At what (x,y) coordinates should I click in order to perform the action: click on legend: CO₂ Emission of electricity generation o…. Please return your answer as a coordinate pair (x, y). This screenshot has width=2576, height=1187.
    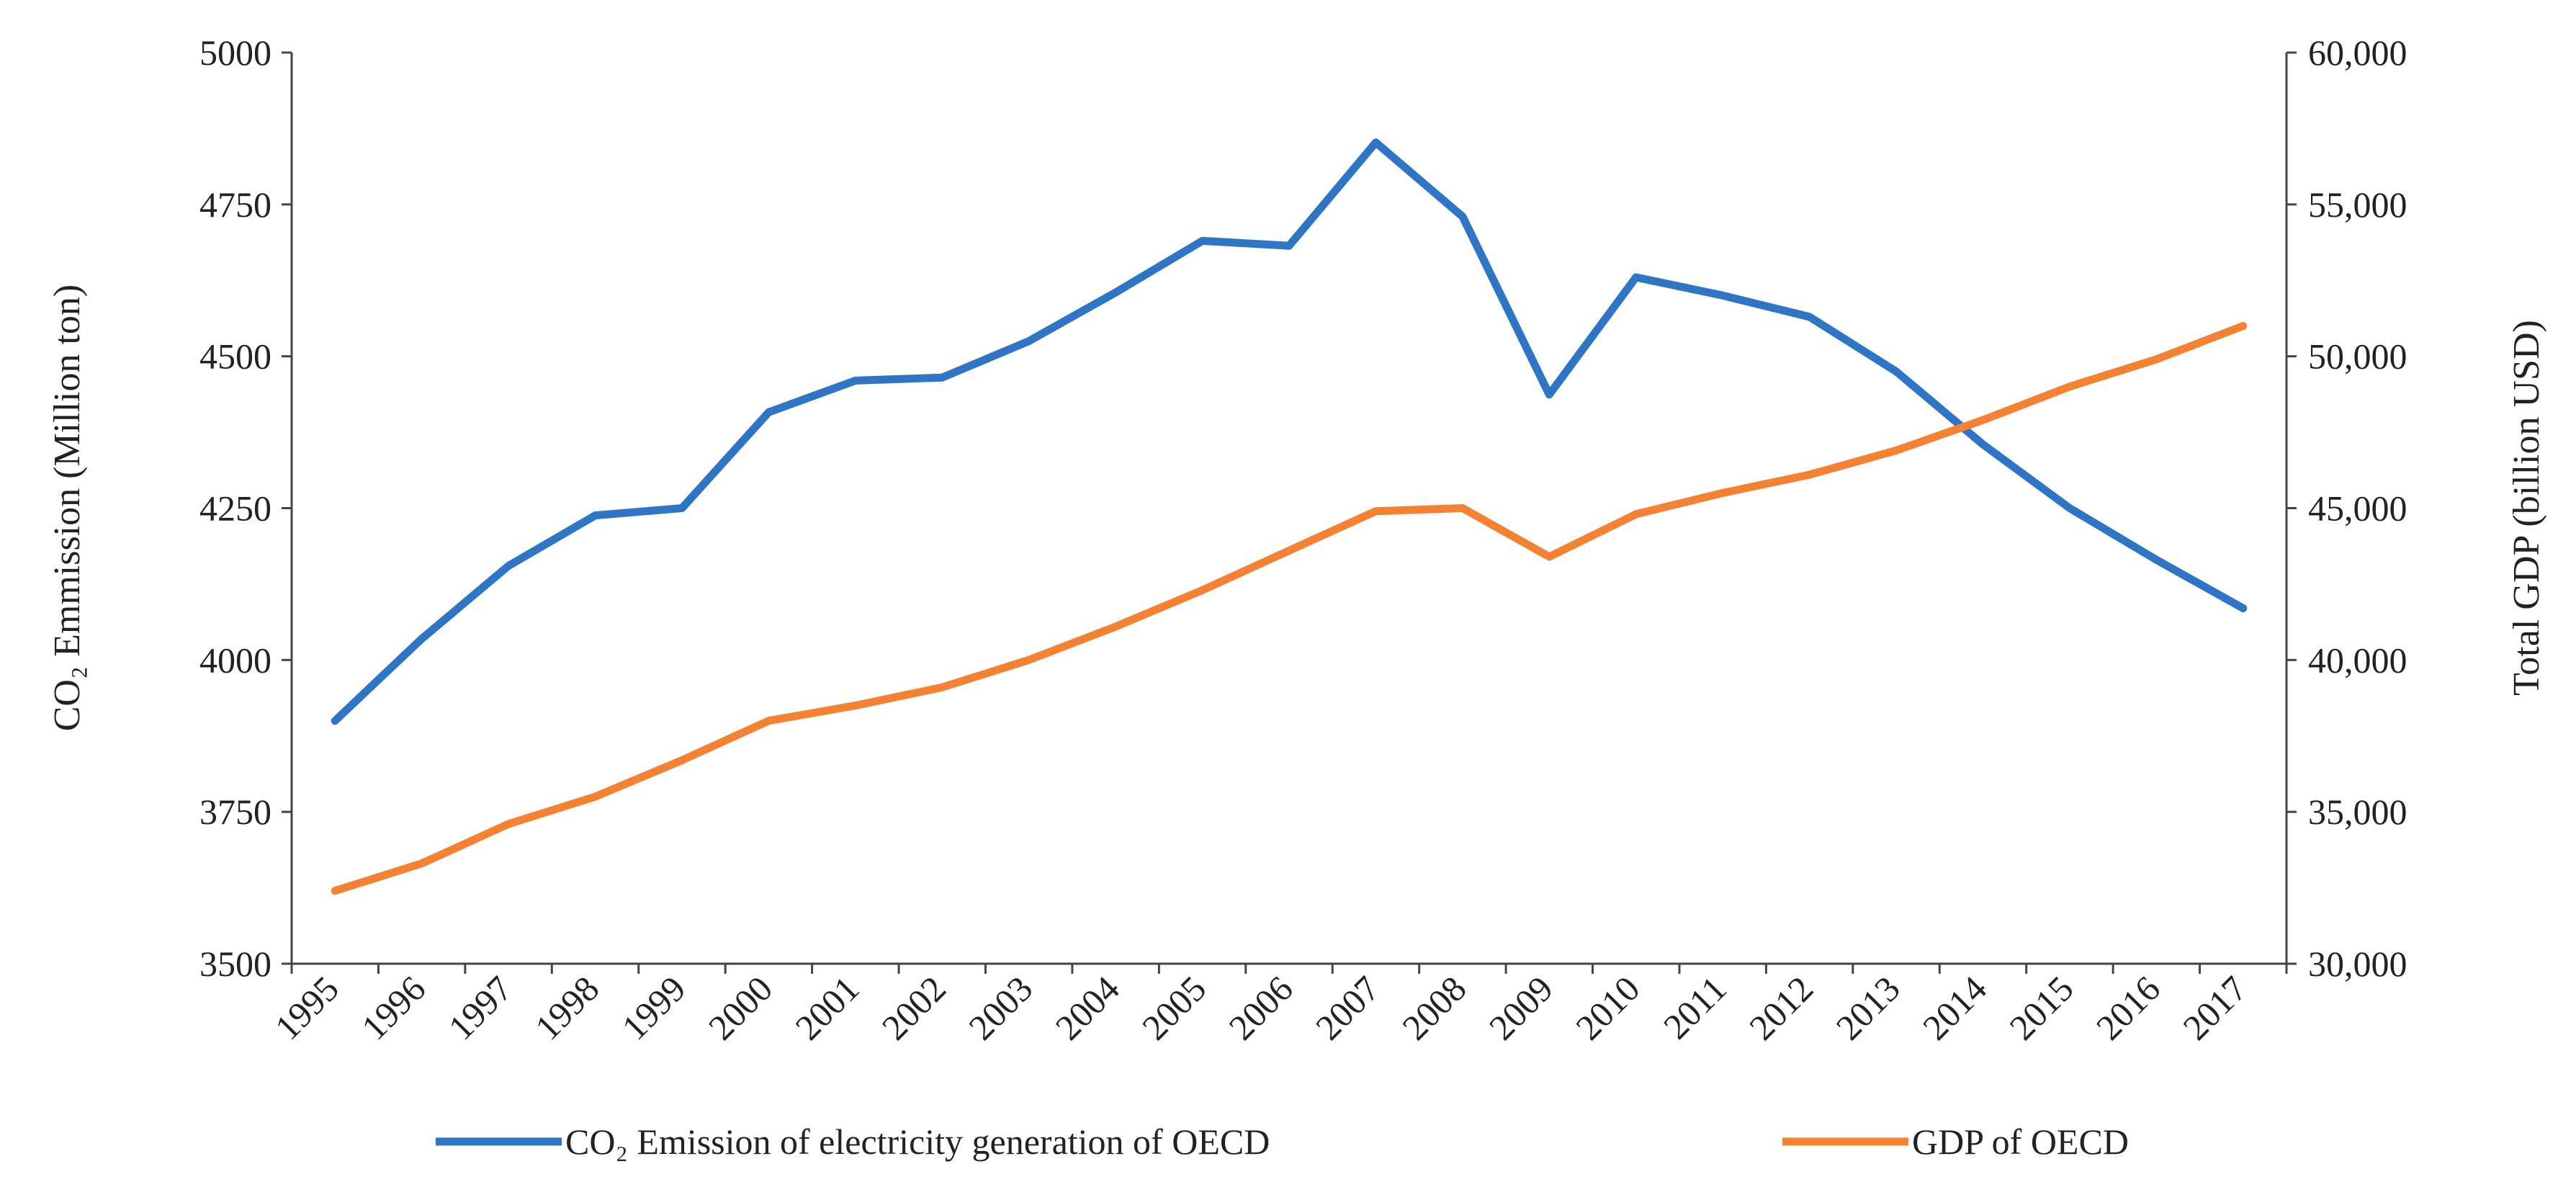
    Looking at the image, I should click on (1282, 1141).